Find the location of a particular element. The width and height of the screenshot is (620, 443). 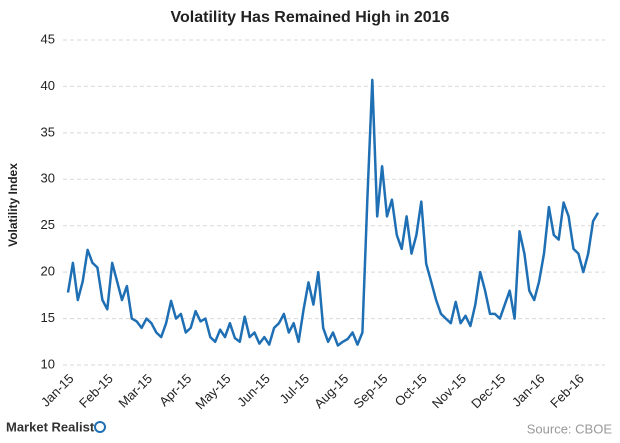

chart-title: Volatility Has Remained High in 2016 is located at coordinates (310, 17).